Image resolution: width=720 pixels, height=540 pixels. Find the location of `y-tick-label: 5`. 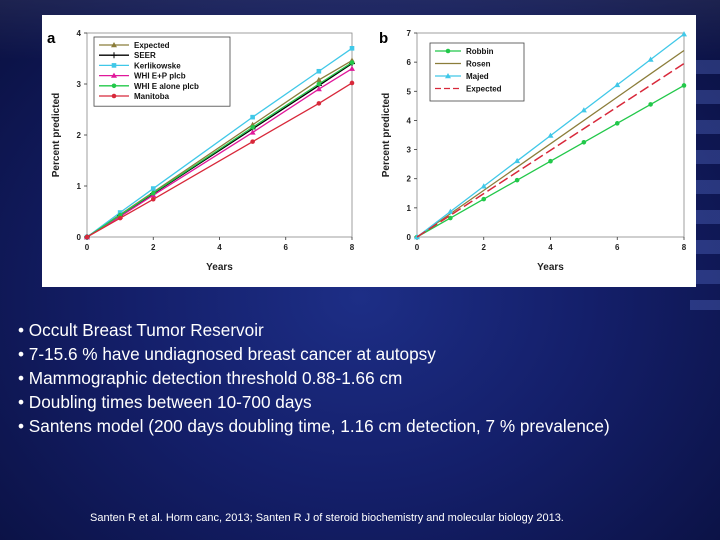

y-tick-label: 5 is located at coordinates (409, 91).